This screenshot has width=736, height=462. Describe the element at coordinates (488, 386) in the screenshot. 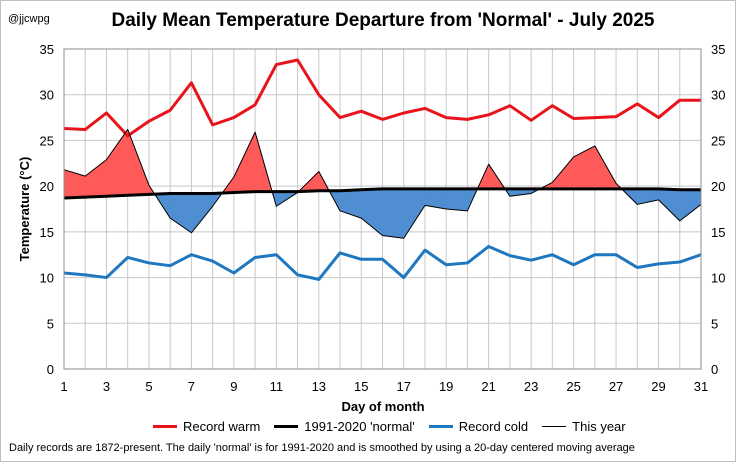

I see `x-tick-label: 21` at that location.